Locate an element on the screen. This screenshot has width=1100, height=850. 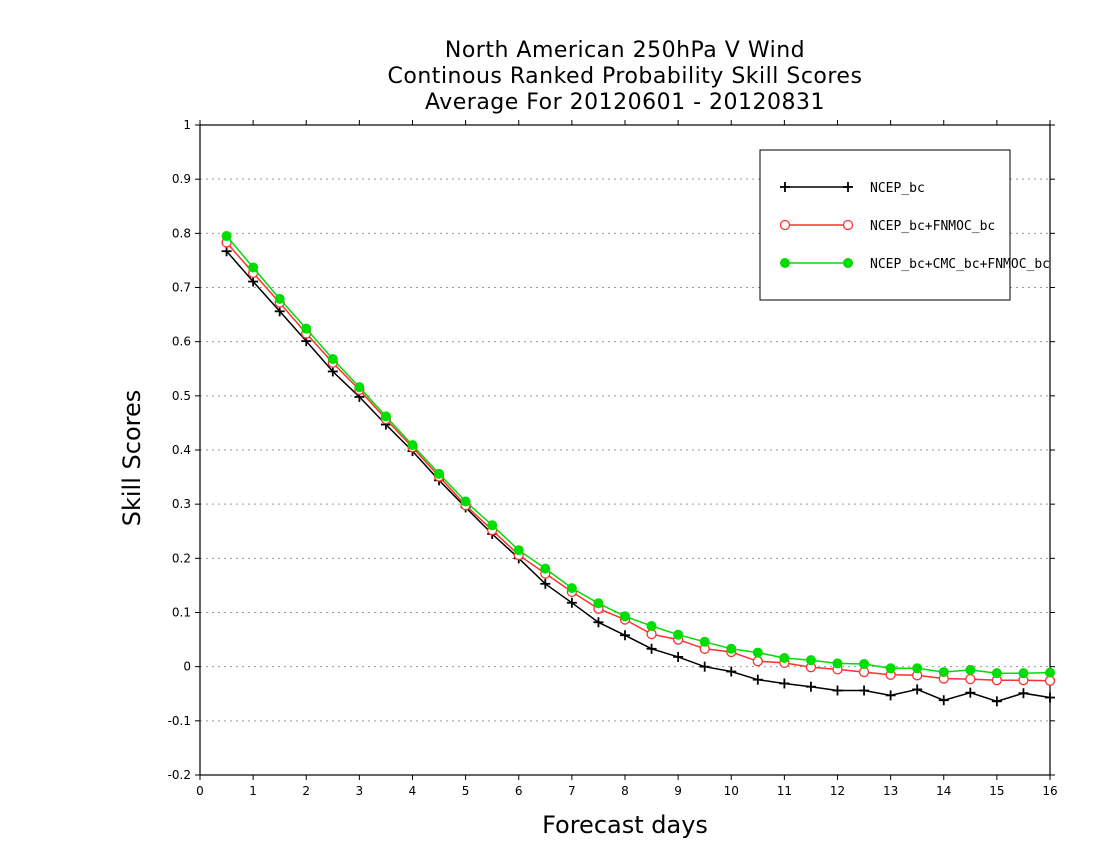
y-tick-label: 0.9 is located at coordinates (181, 179).